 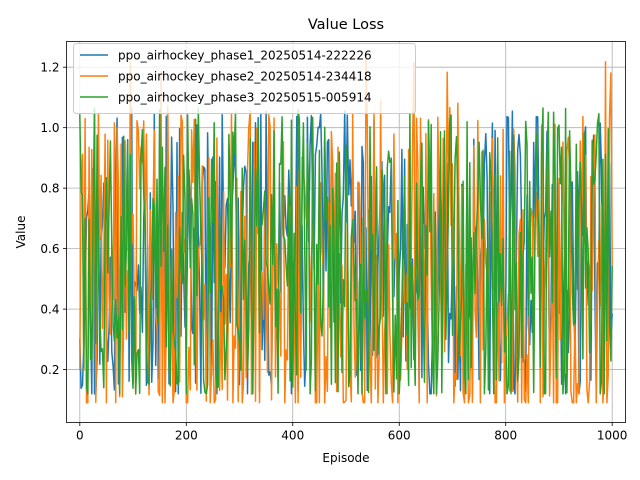 What do you see at coordinates (21, 232) in the screenshot?
I see `y-axis-label: Value` at bounding box center [21, 232].